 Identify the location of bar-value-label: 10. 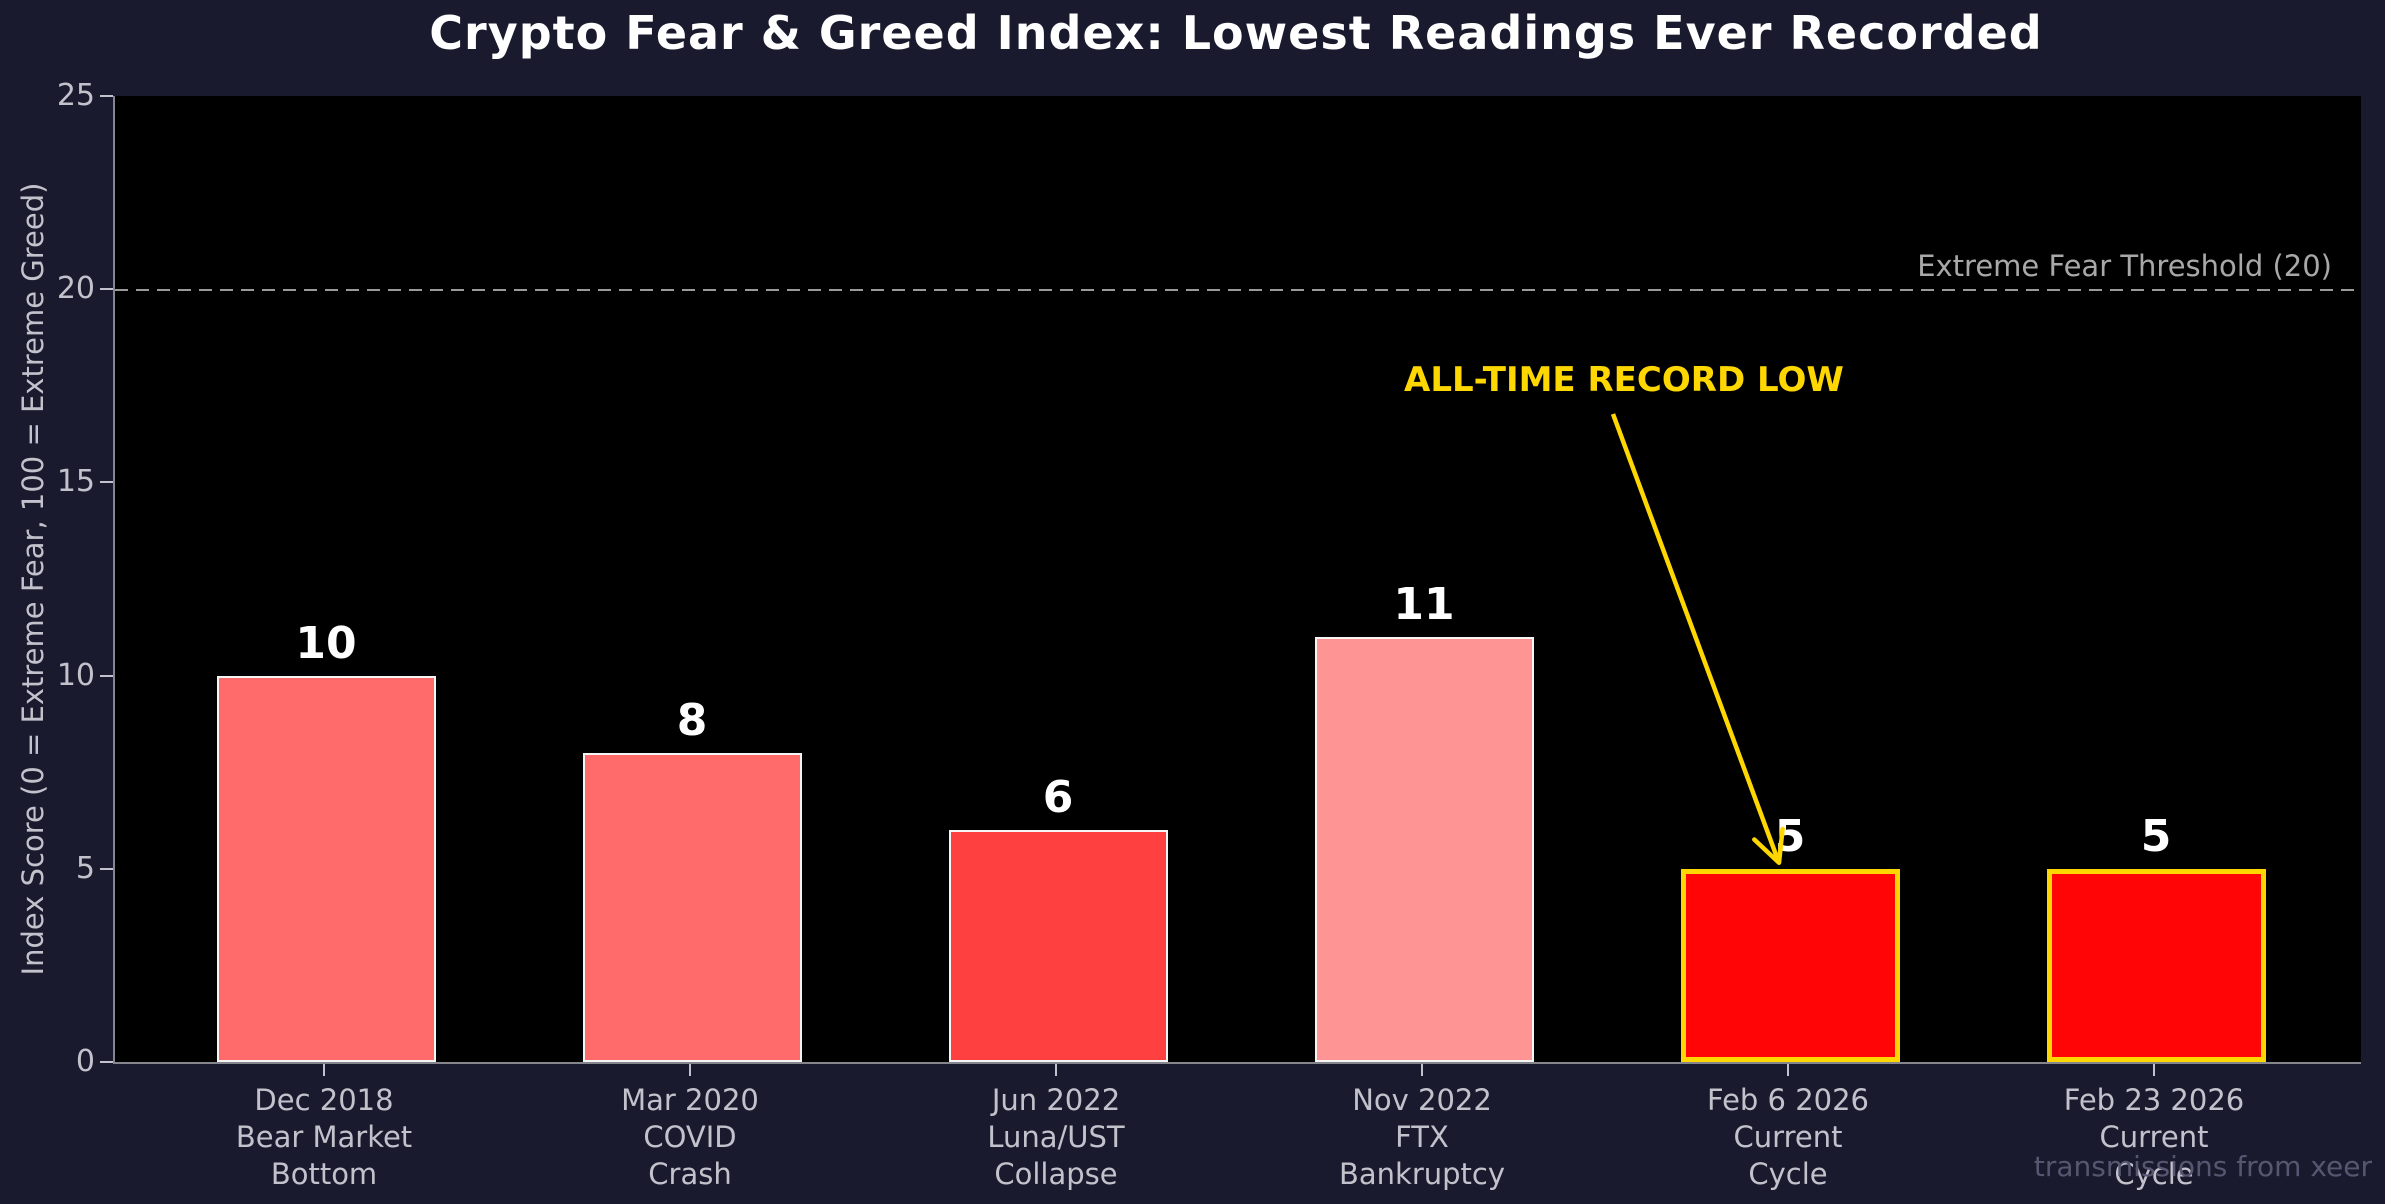
(326, 643).